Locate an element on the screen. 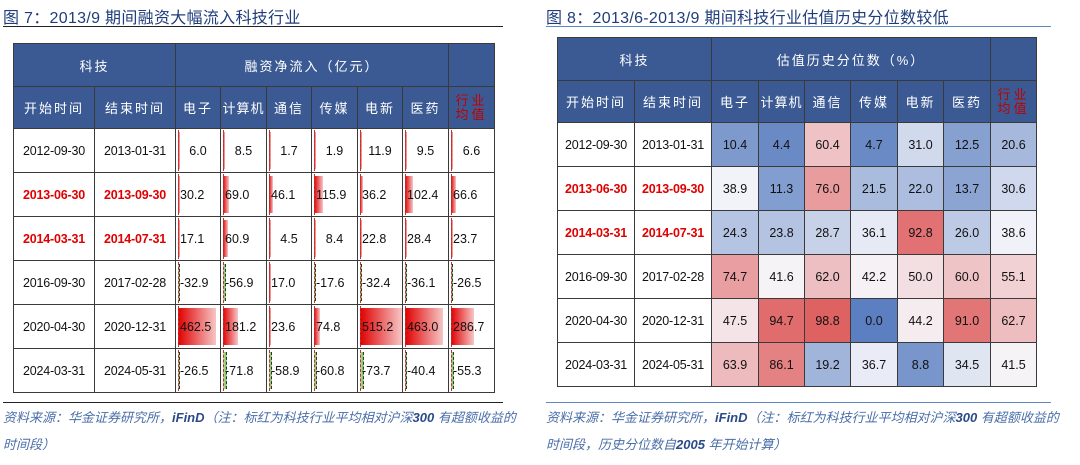 This screenshot has width=1080, height=465. cell-value: 462.5 is located at coordinates (196, 326).